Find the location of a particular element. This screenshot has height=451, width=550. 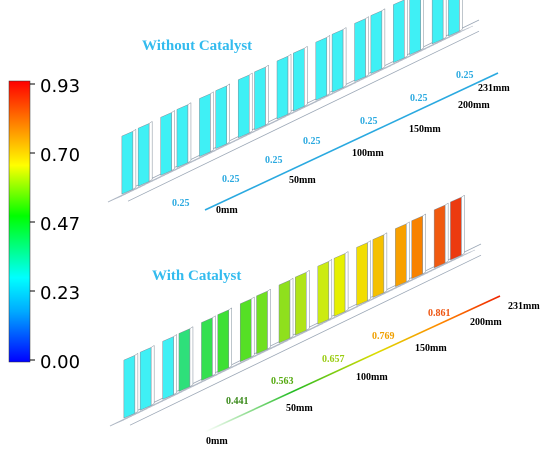

colorbar: 0.93 0.70 0.47 0.23 0.00 is located at coordinates (44, 224).